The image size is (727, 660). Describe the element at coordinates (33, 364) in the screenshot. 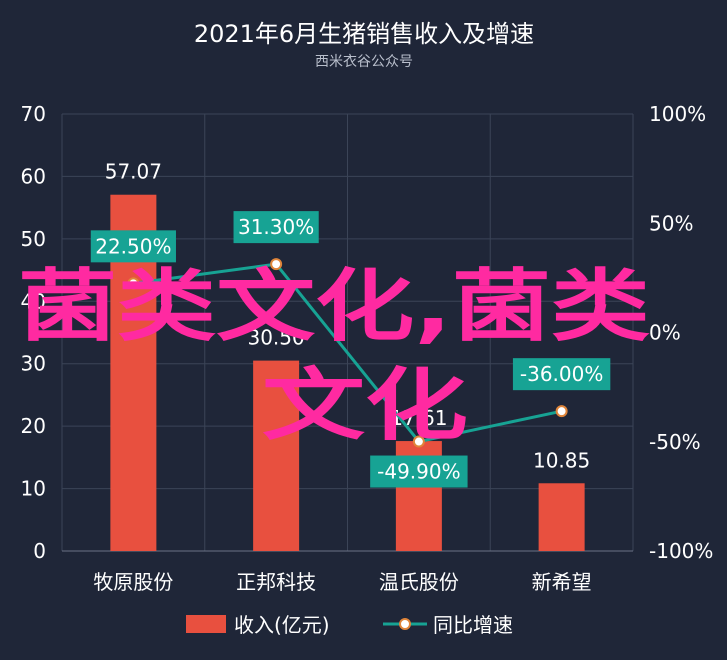

I see `left-tick-label: 30` at that location.